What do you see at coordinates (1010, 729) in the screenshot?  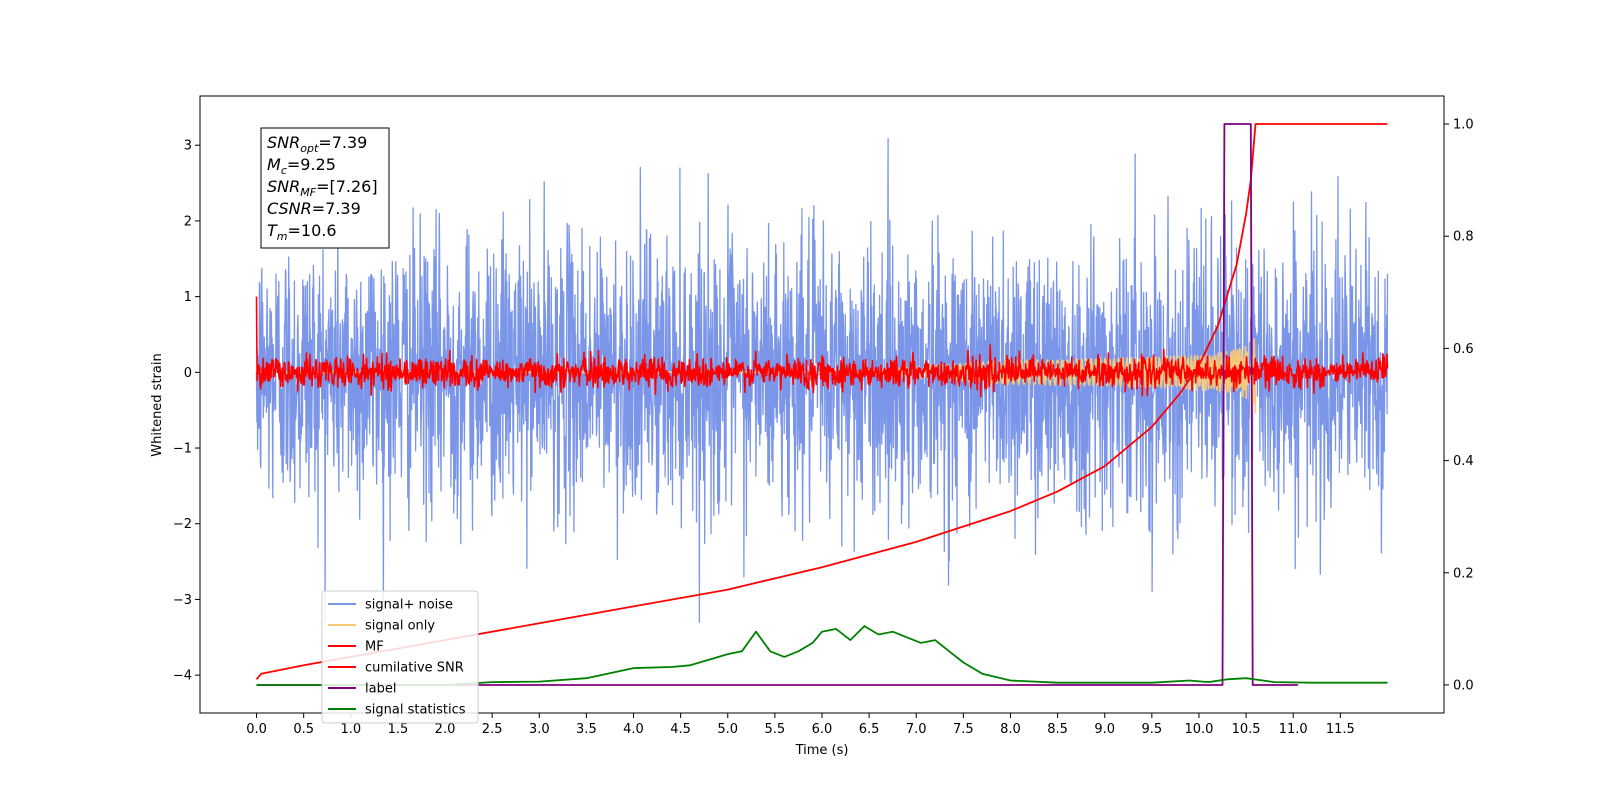 I see `x-tick-label: 8.0` at bounding box center [1010, 729].